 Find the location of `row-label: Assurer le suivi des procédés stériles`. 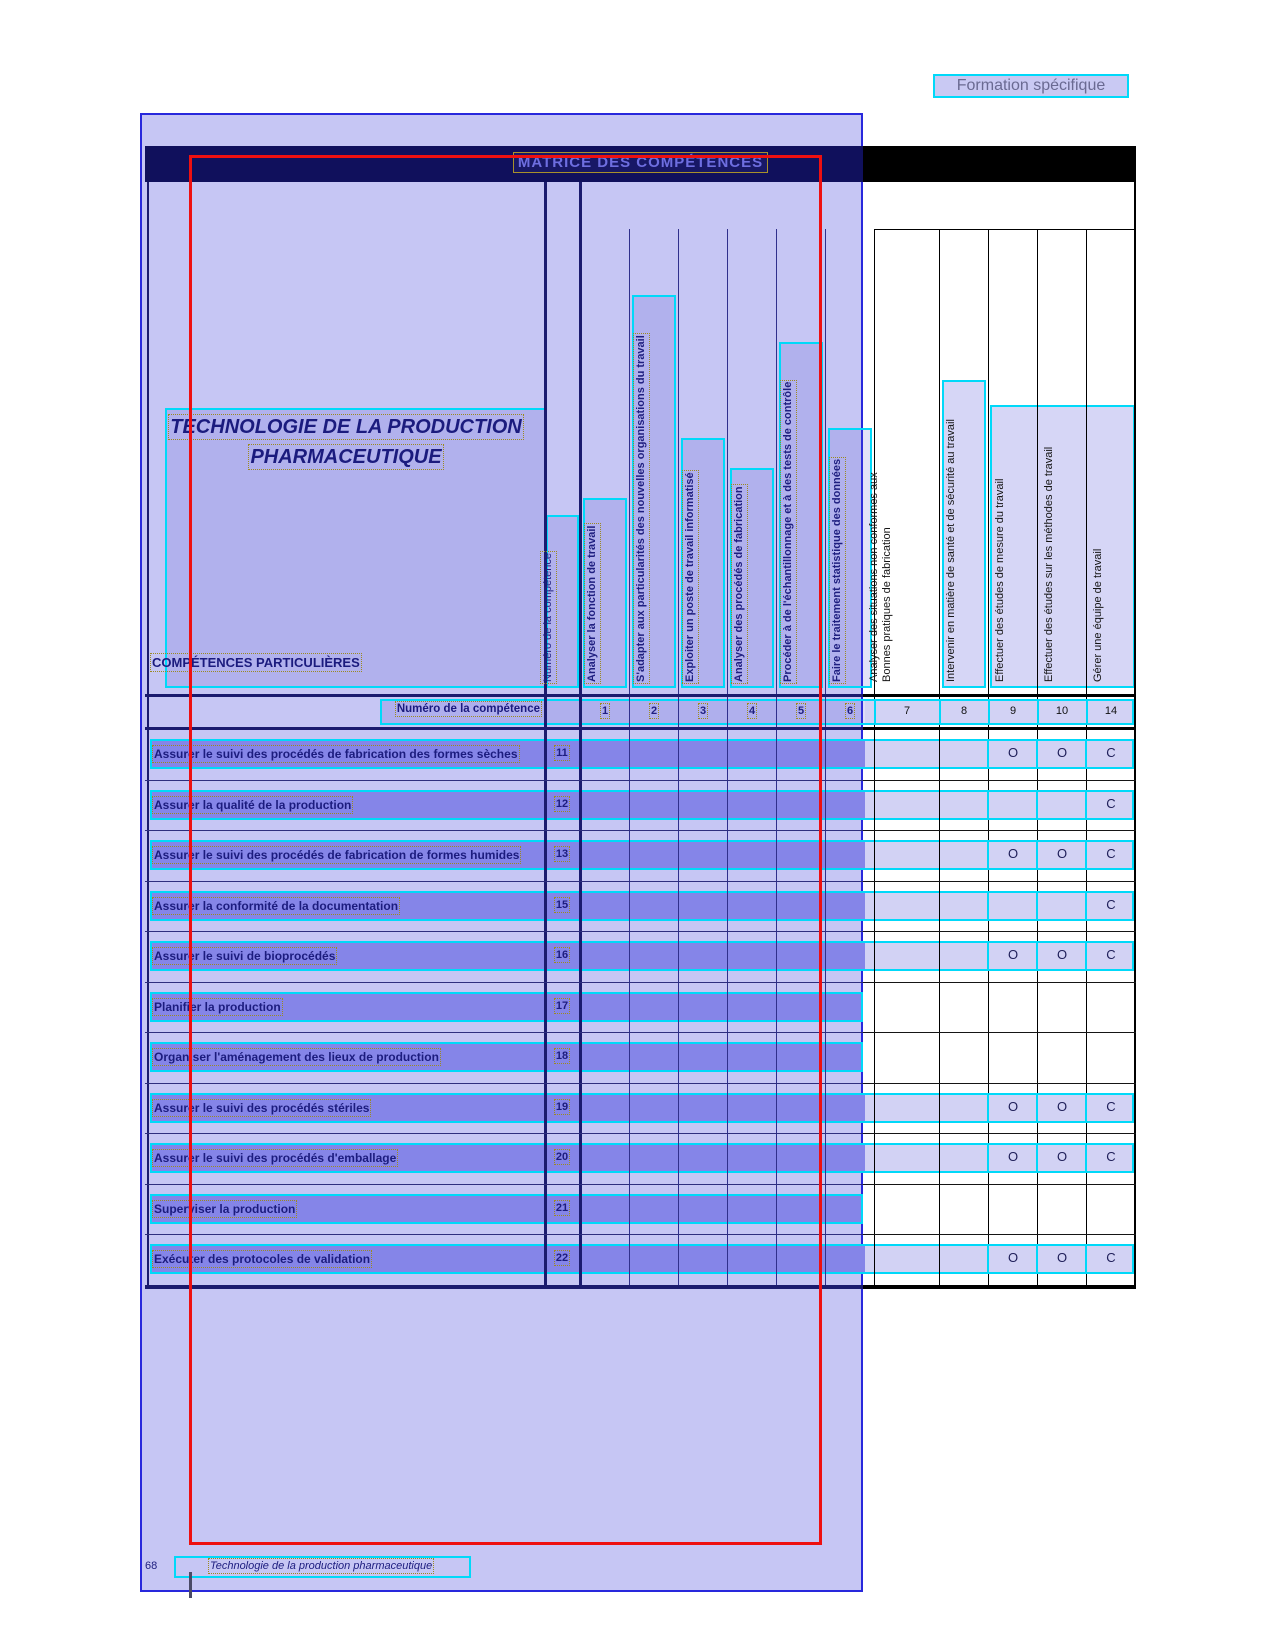

row-label: Assurer le suivi des procédés stériles is located at coordinates (261, 1108).